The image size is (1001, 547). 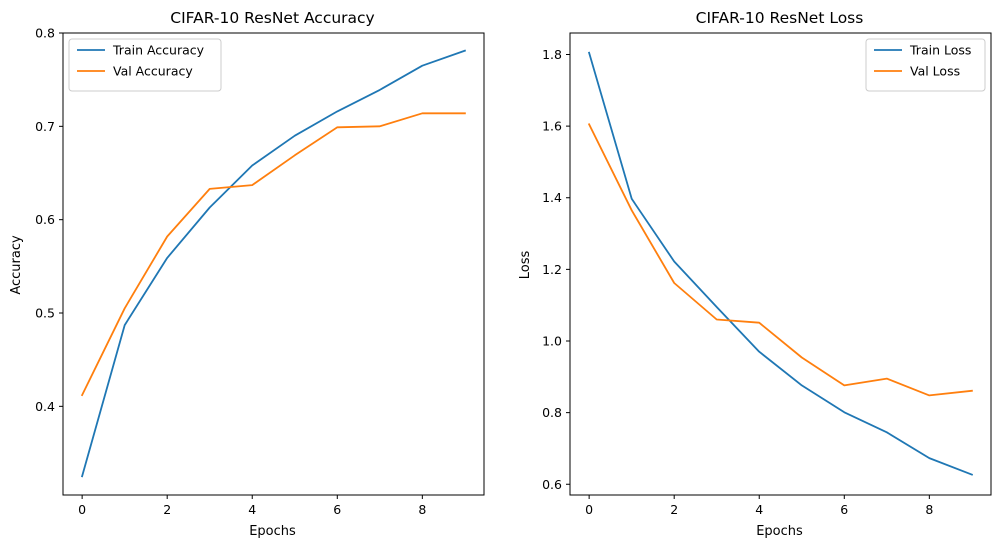 I want to click on y-tick-label: 1.0, so click(x=552, y=341).